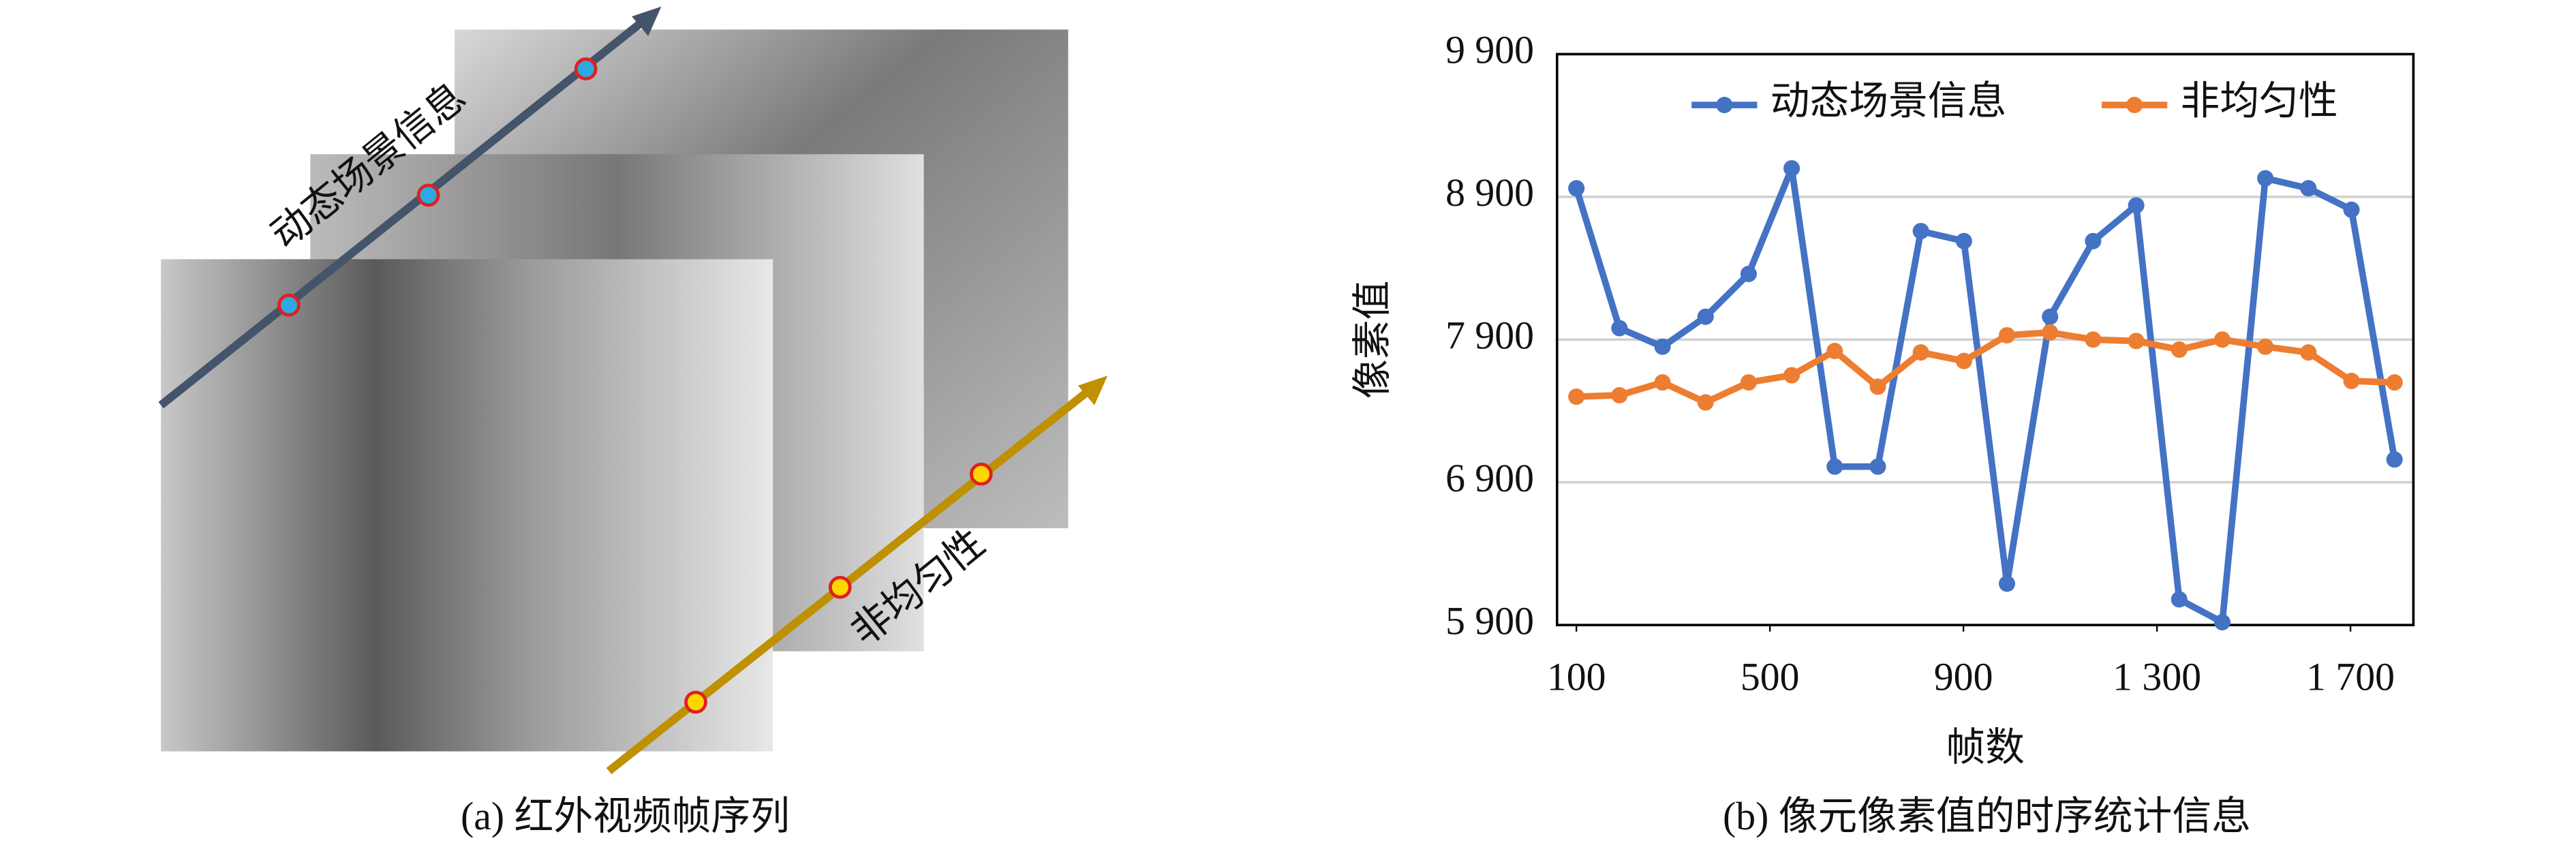 This screenshot has height=858, width=2576. I want to click on y-tick-label: 5 900, so click(1489, 621).